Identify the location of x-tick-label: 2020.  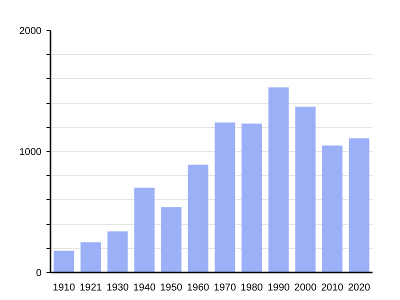
(359, 288).